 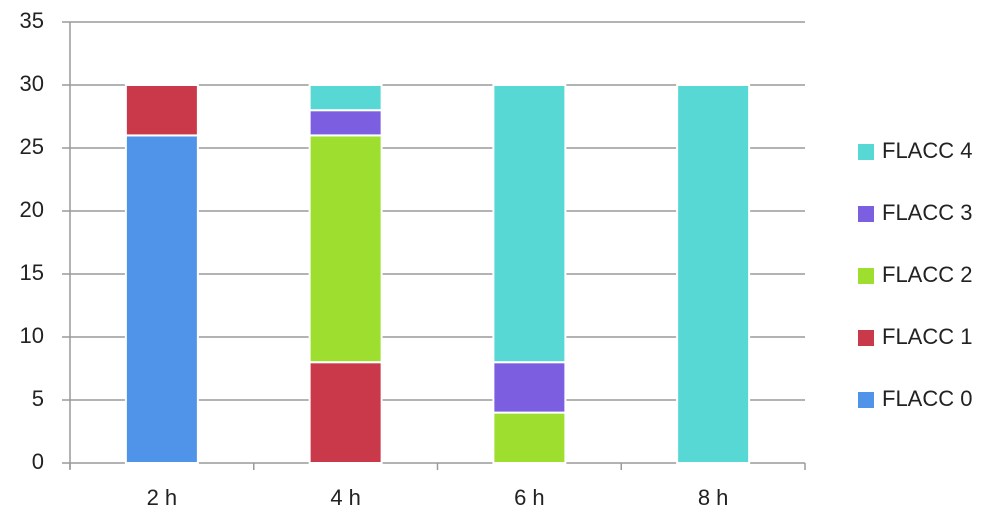 I want to click on y-tick-label: 0, so click(x=38, y=461).